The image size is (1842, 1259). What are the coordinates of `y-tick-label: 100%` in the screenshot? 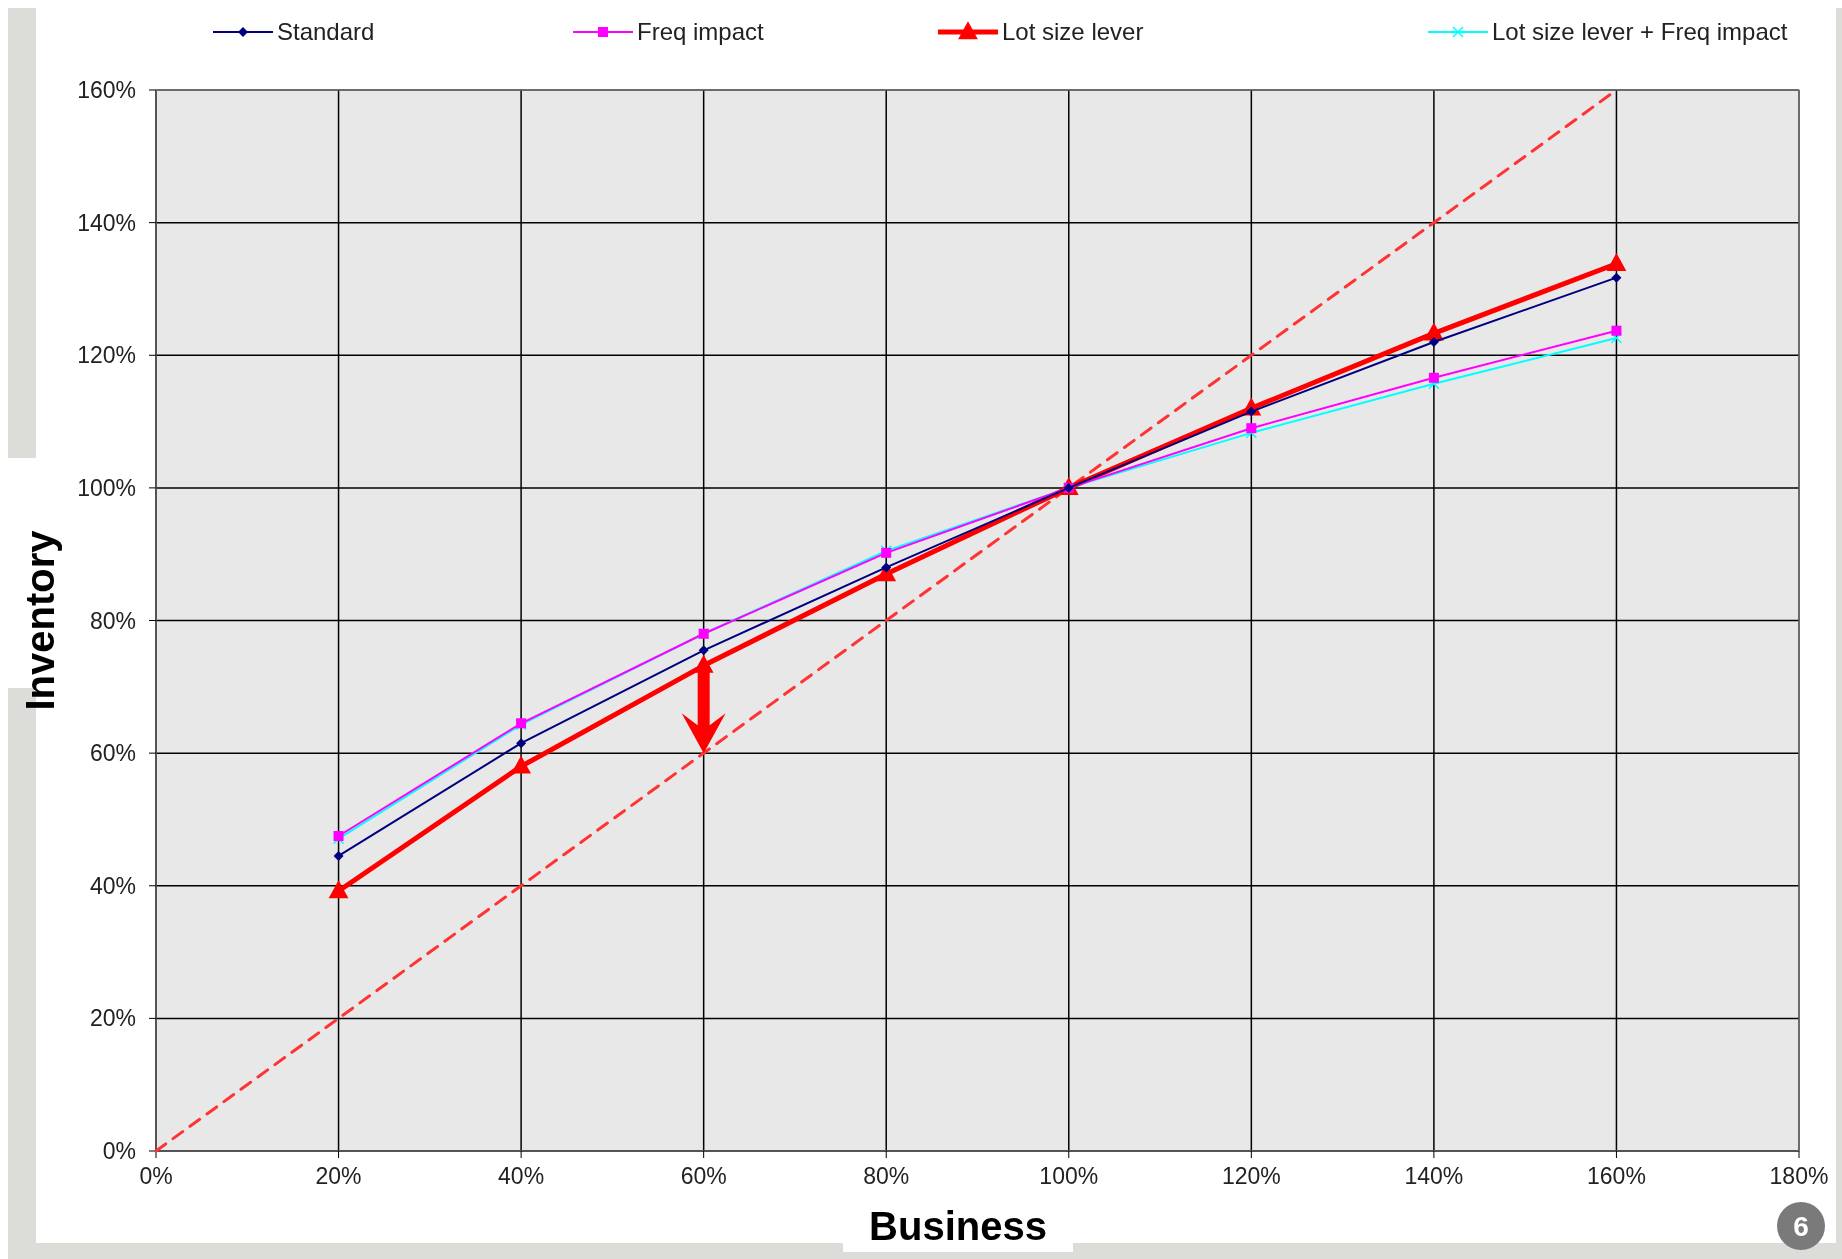 It's located at (106, 487).